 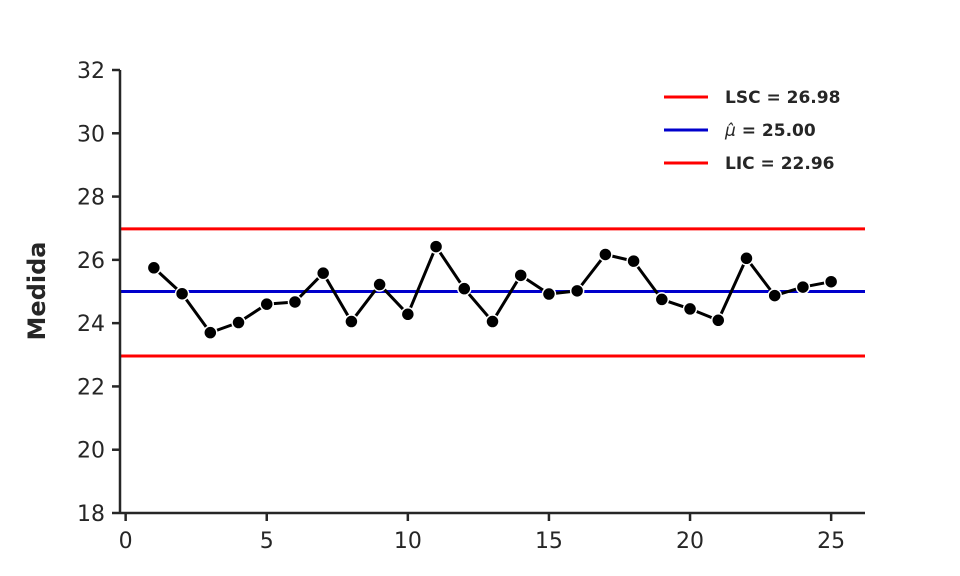 I want to click on legend: LSC = 26.98 μ̂ = 25.00 LIC = 22.96, so click(x=752, y=131).